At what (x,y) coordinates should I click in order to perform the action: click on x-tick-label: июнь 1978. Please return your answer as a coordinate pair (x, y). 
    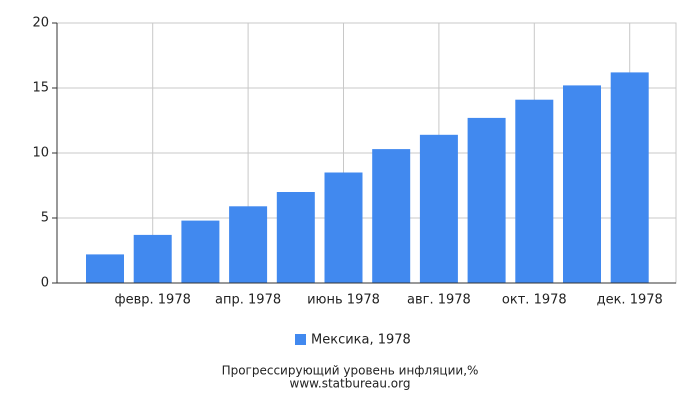
    Looking at the image, I should click on (343, 300).